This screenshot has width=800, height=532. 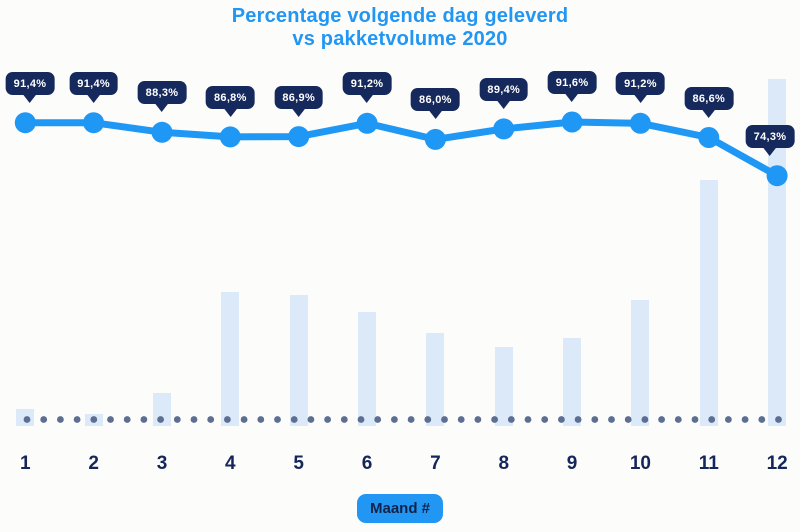 I want to click on x-axis-title-badge: Maand #, so click(x=400, y=508).